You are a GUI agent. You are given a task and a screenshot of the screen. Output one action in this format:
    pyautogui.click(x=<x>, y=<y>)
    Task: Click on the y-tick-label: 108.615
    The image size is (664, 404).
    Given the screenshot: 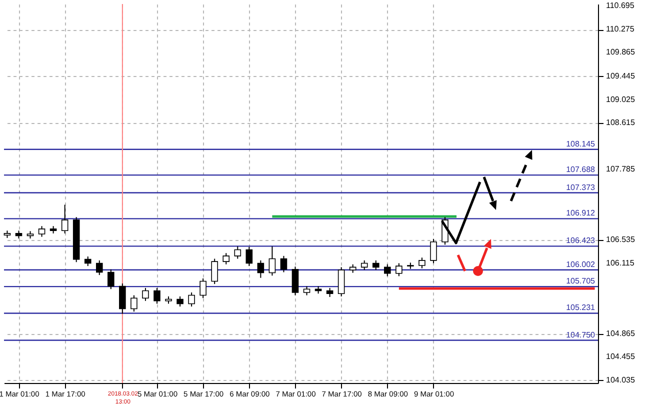 What is the action you would take?
    pyautogui.click(x=621, y=122)
    